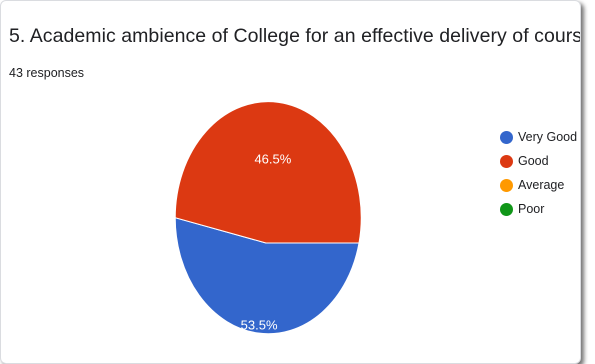 The width and height of the screenshot is (595, 364). What do you see at coordinates (541, 185) in the screenshot?
I see `legend-label-average: Average` at bounding box center [541, 185].